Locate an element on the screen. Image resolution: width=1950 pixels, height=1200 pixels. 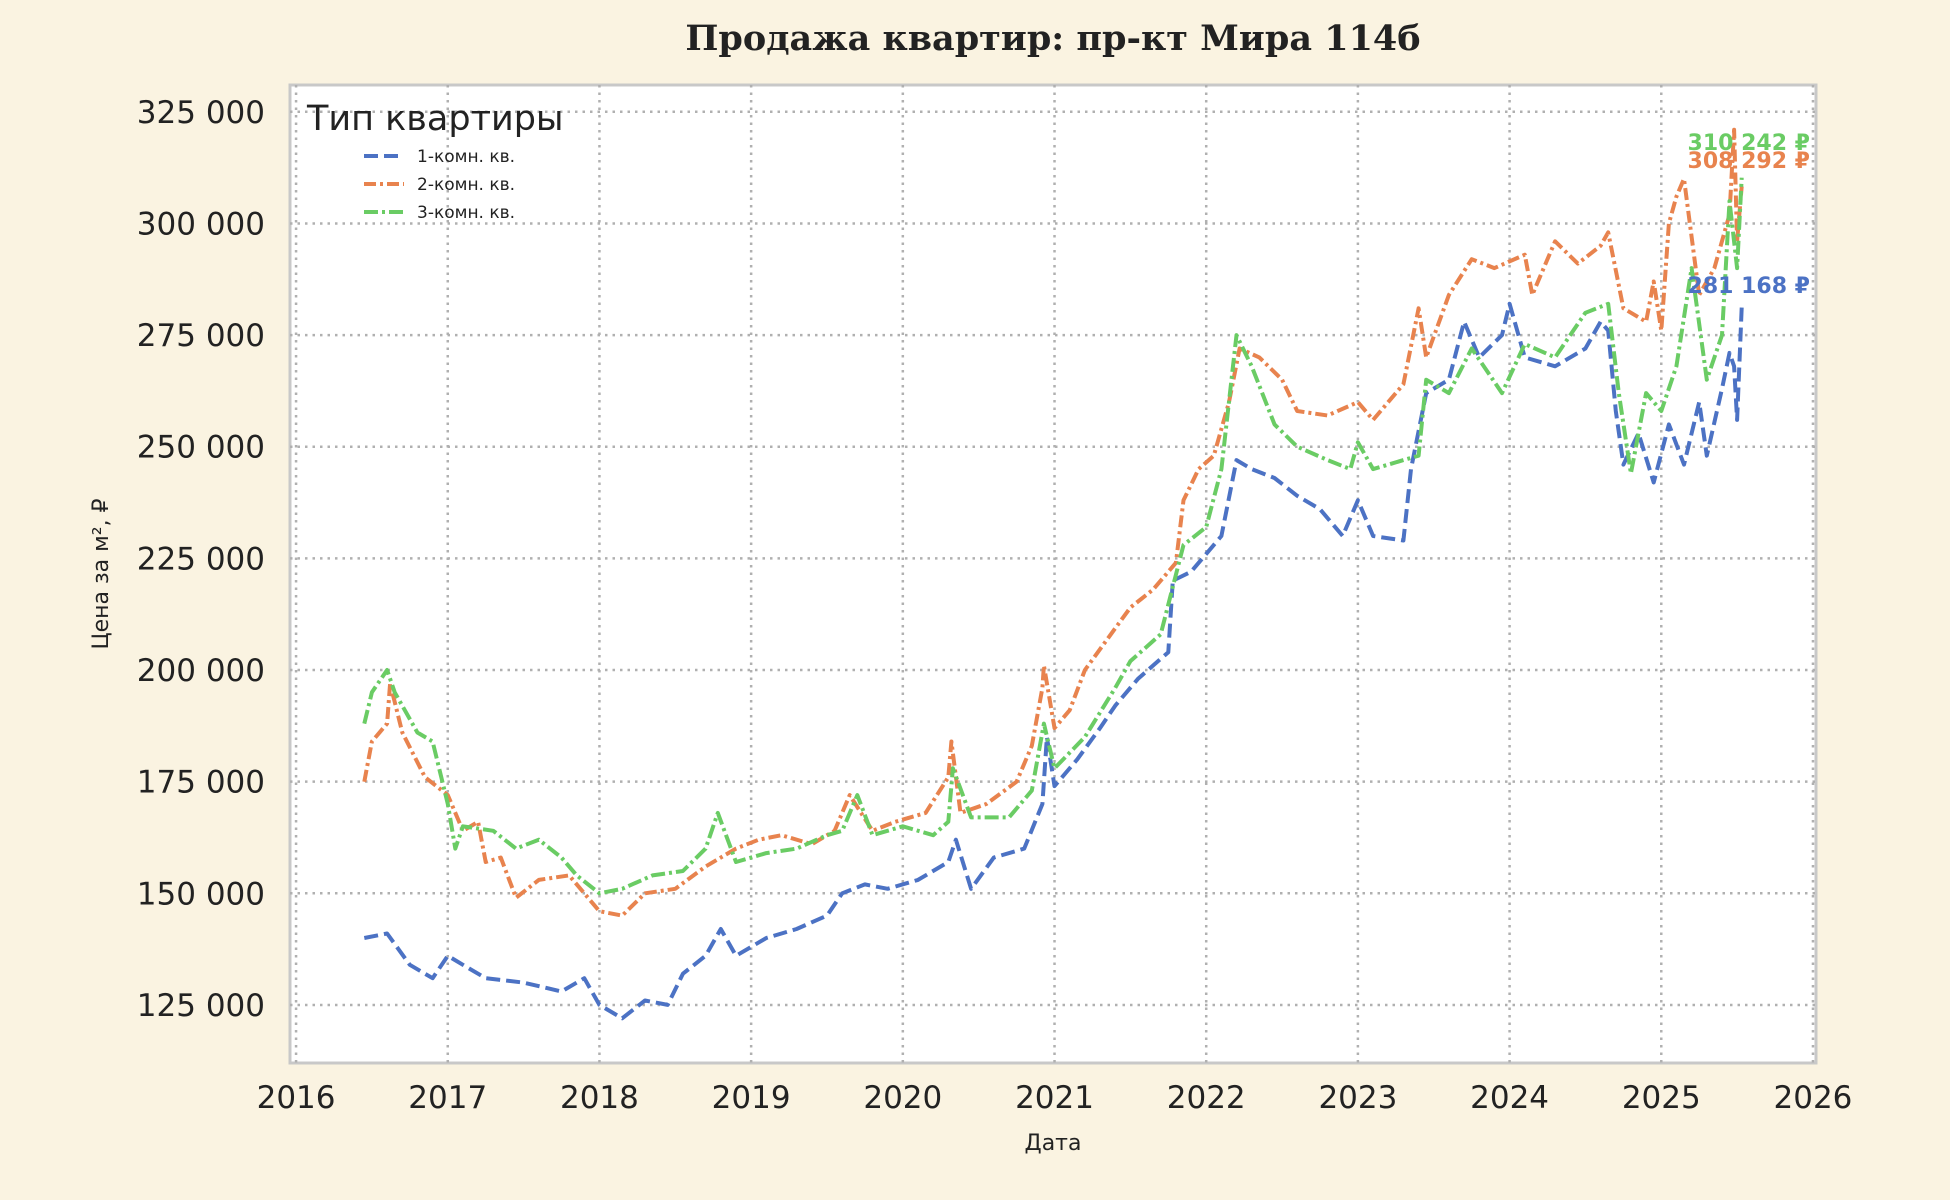
x-tick-label: 2025 is located at coordinates (1661, 1098).